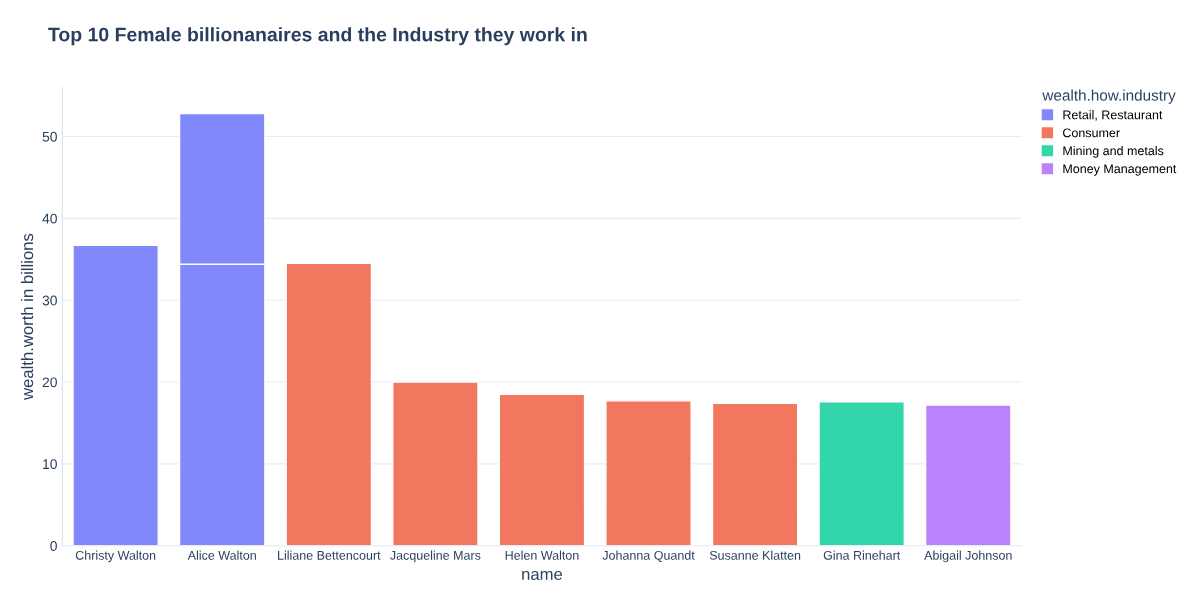 This screenshot has height=603, width=1199. I want to click on x-tick-label: Abigail Johnson, so click(968, 556).